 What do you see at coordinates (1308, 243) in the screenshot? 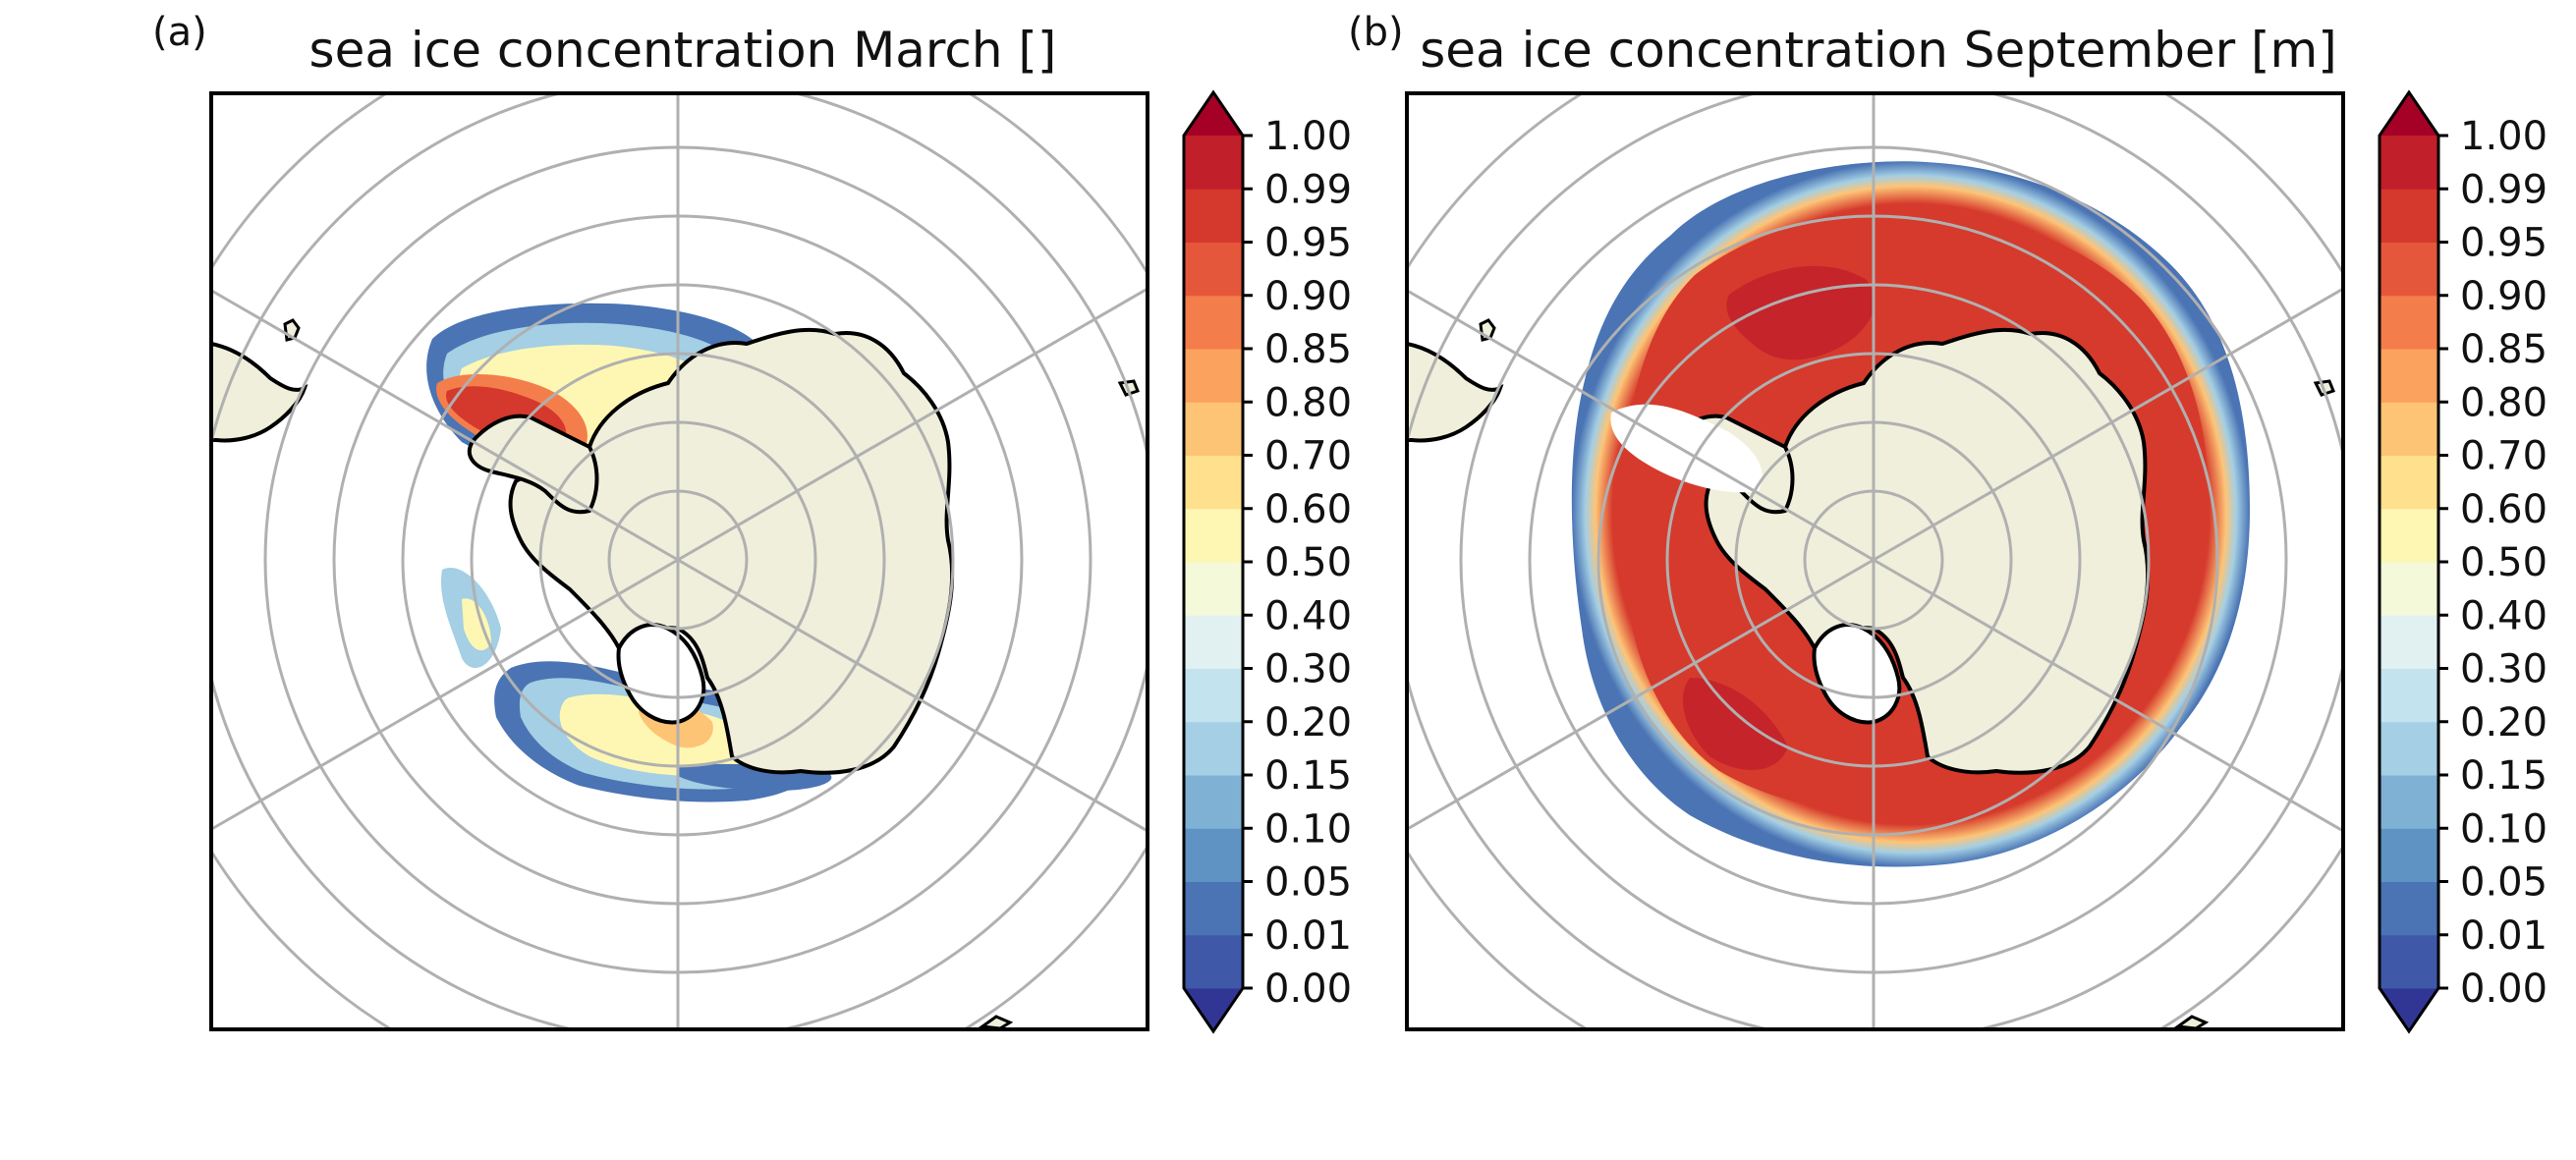
I see `colorbar-a-tick-label: 0.95` at bounding box center [1308, 243].